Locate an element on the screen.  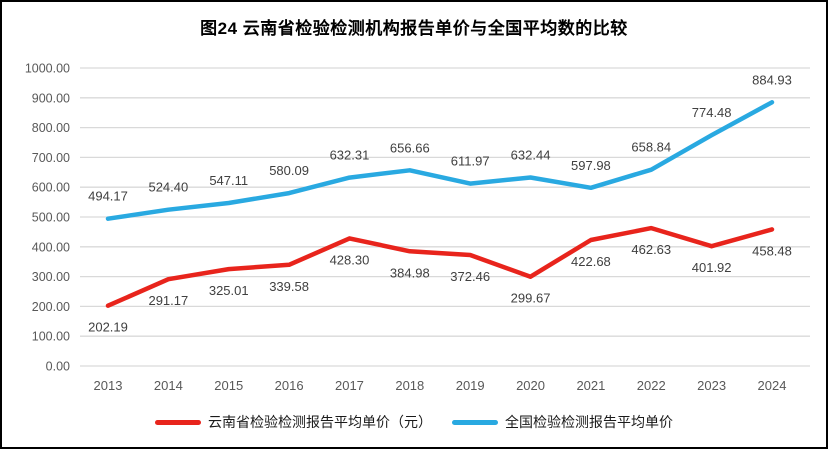
data-label: 580.09 is located at coordinates (289, 170).